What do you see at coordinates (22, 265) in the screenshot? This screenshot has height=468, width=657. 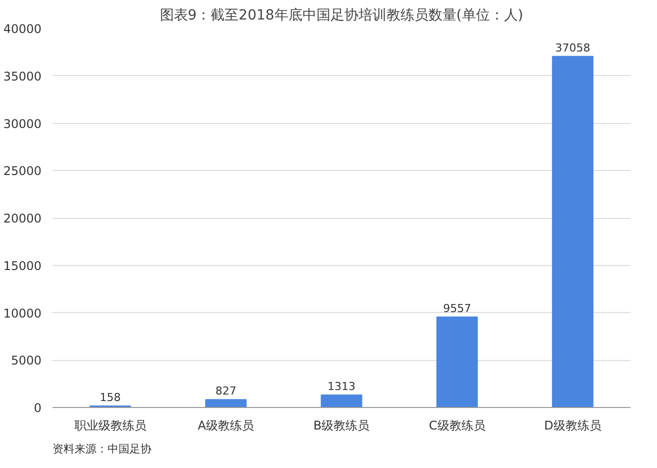 I see `y-tick-label: 15000` at bounding box center [22, 265].